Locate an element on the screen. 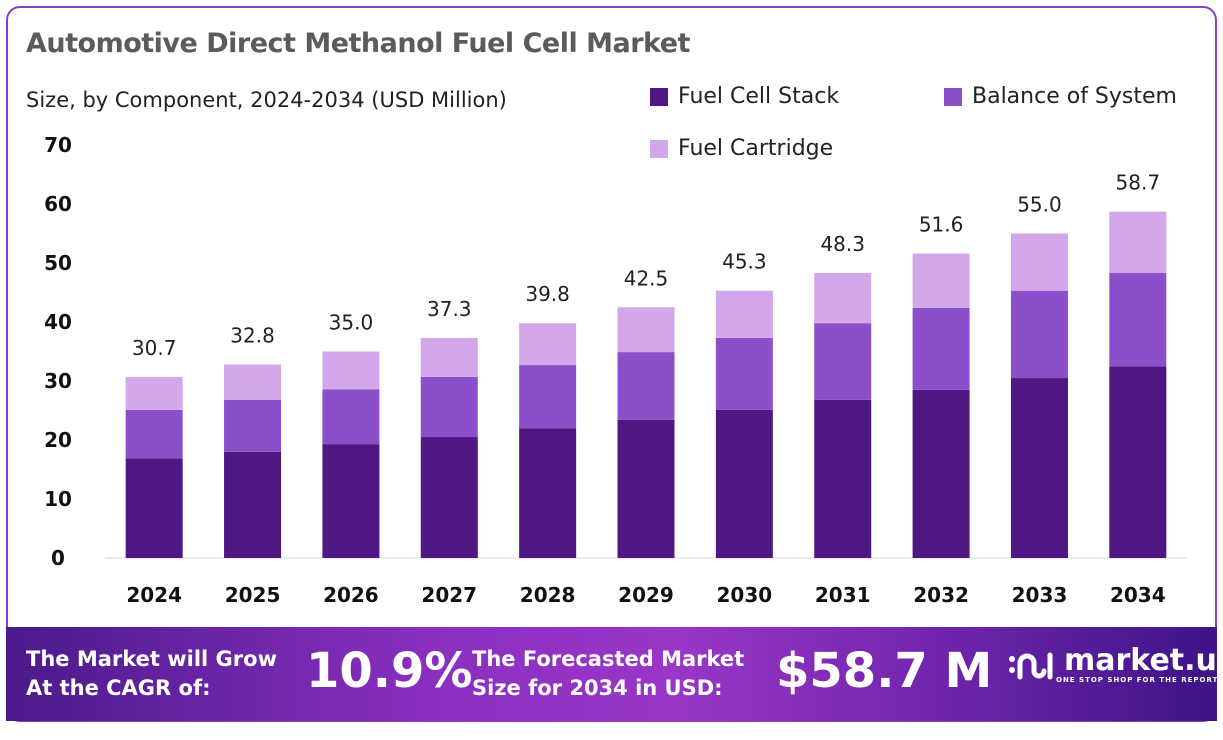 The height and width of the screenshot is (740, 1223). total-label: 48.3 is located at coordinates (842, 244).